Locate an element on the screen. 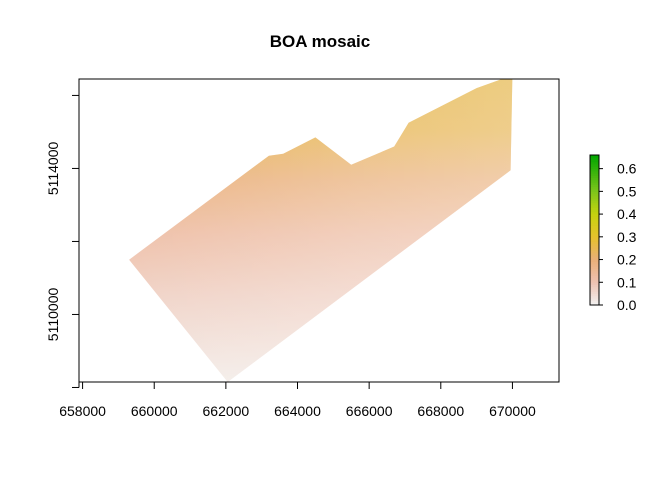 This screenshot has width=672, height=485. y-tick-label: 5110000 is located at coordinates (53, 315).